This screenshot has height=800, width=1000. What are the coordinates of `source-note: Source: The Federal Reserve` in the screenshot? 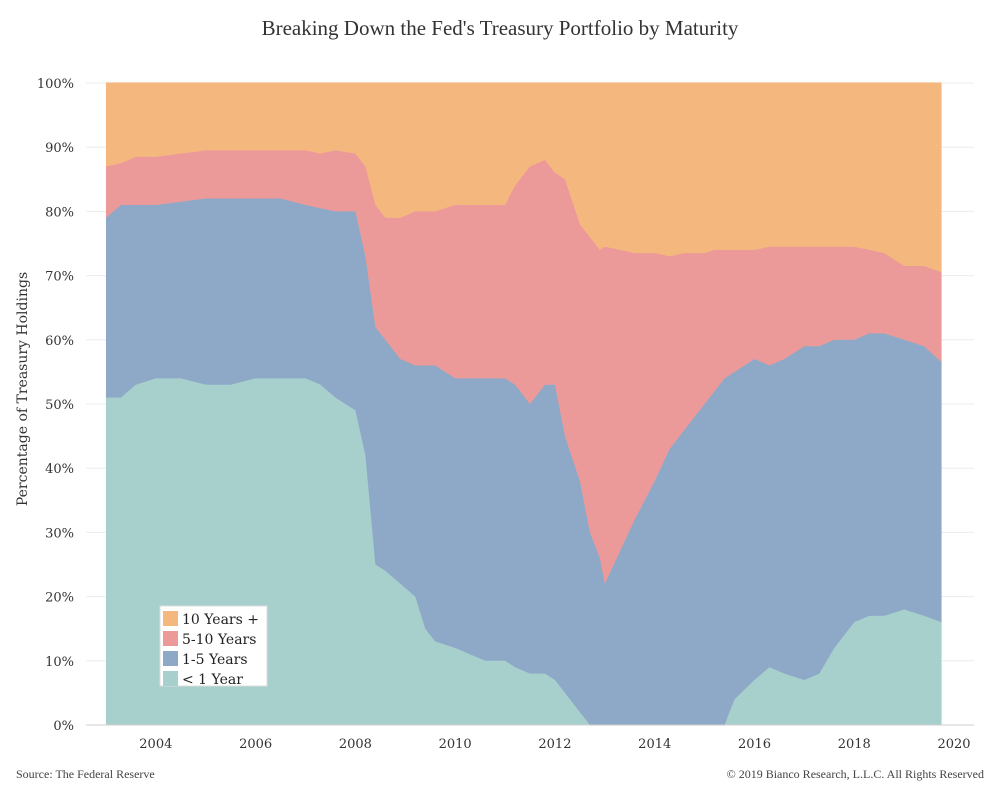 It's located at (85, 774).